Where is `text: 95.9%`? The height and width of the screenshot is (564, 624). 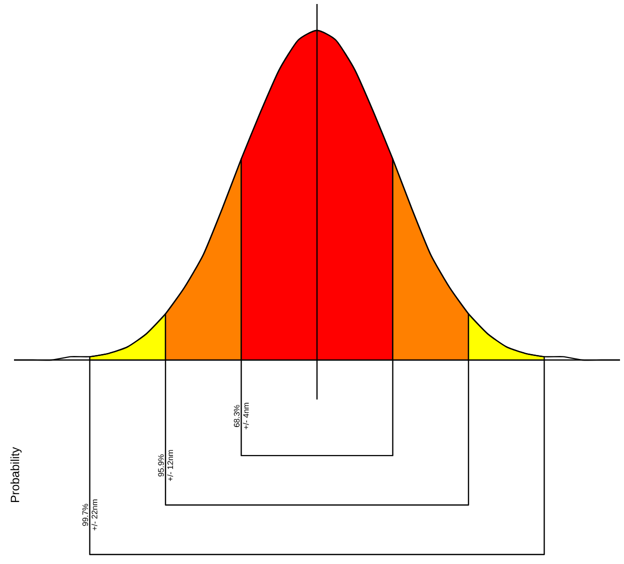
text: 95.9% is located at coordinates (161, 465).